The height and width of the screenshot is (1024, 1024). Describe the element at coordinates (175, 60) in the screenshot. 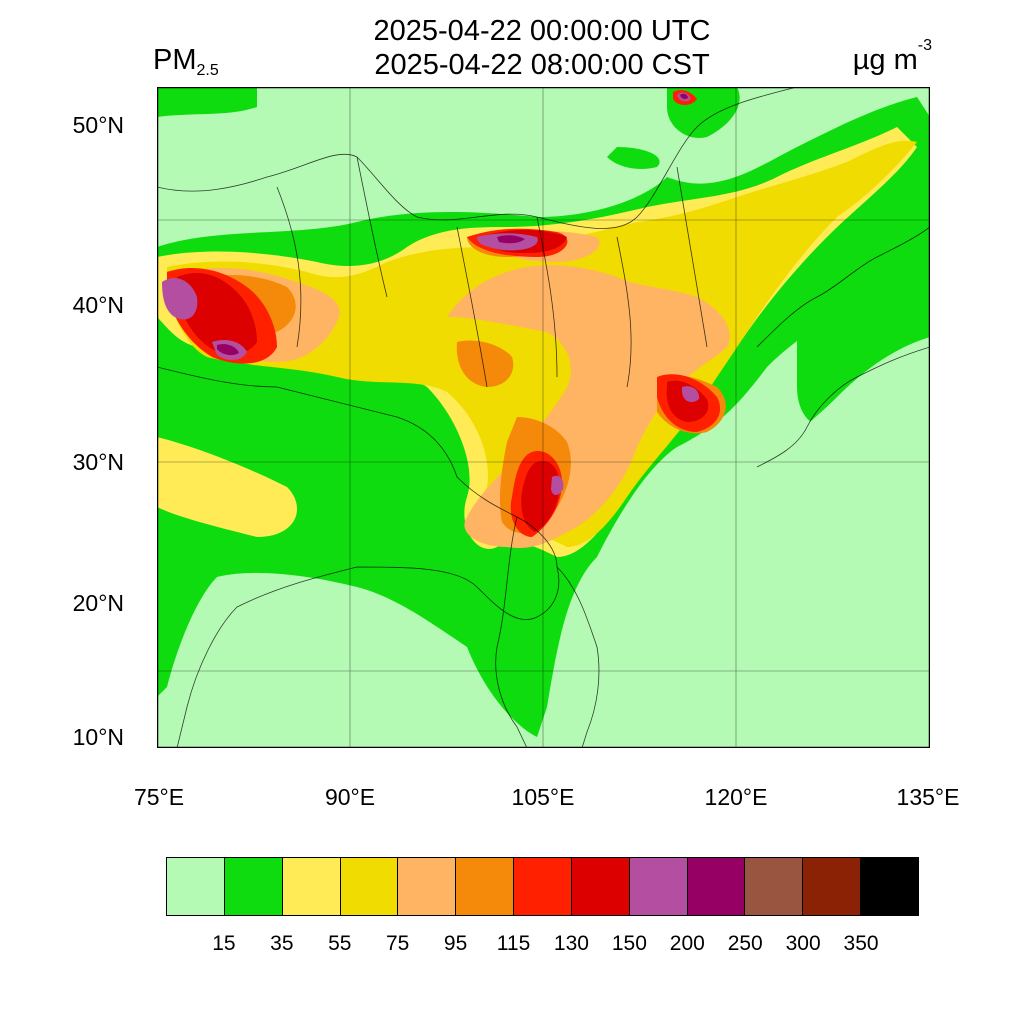

I see `variable-name: PM` at that location.